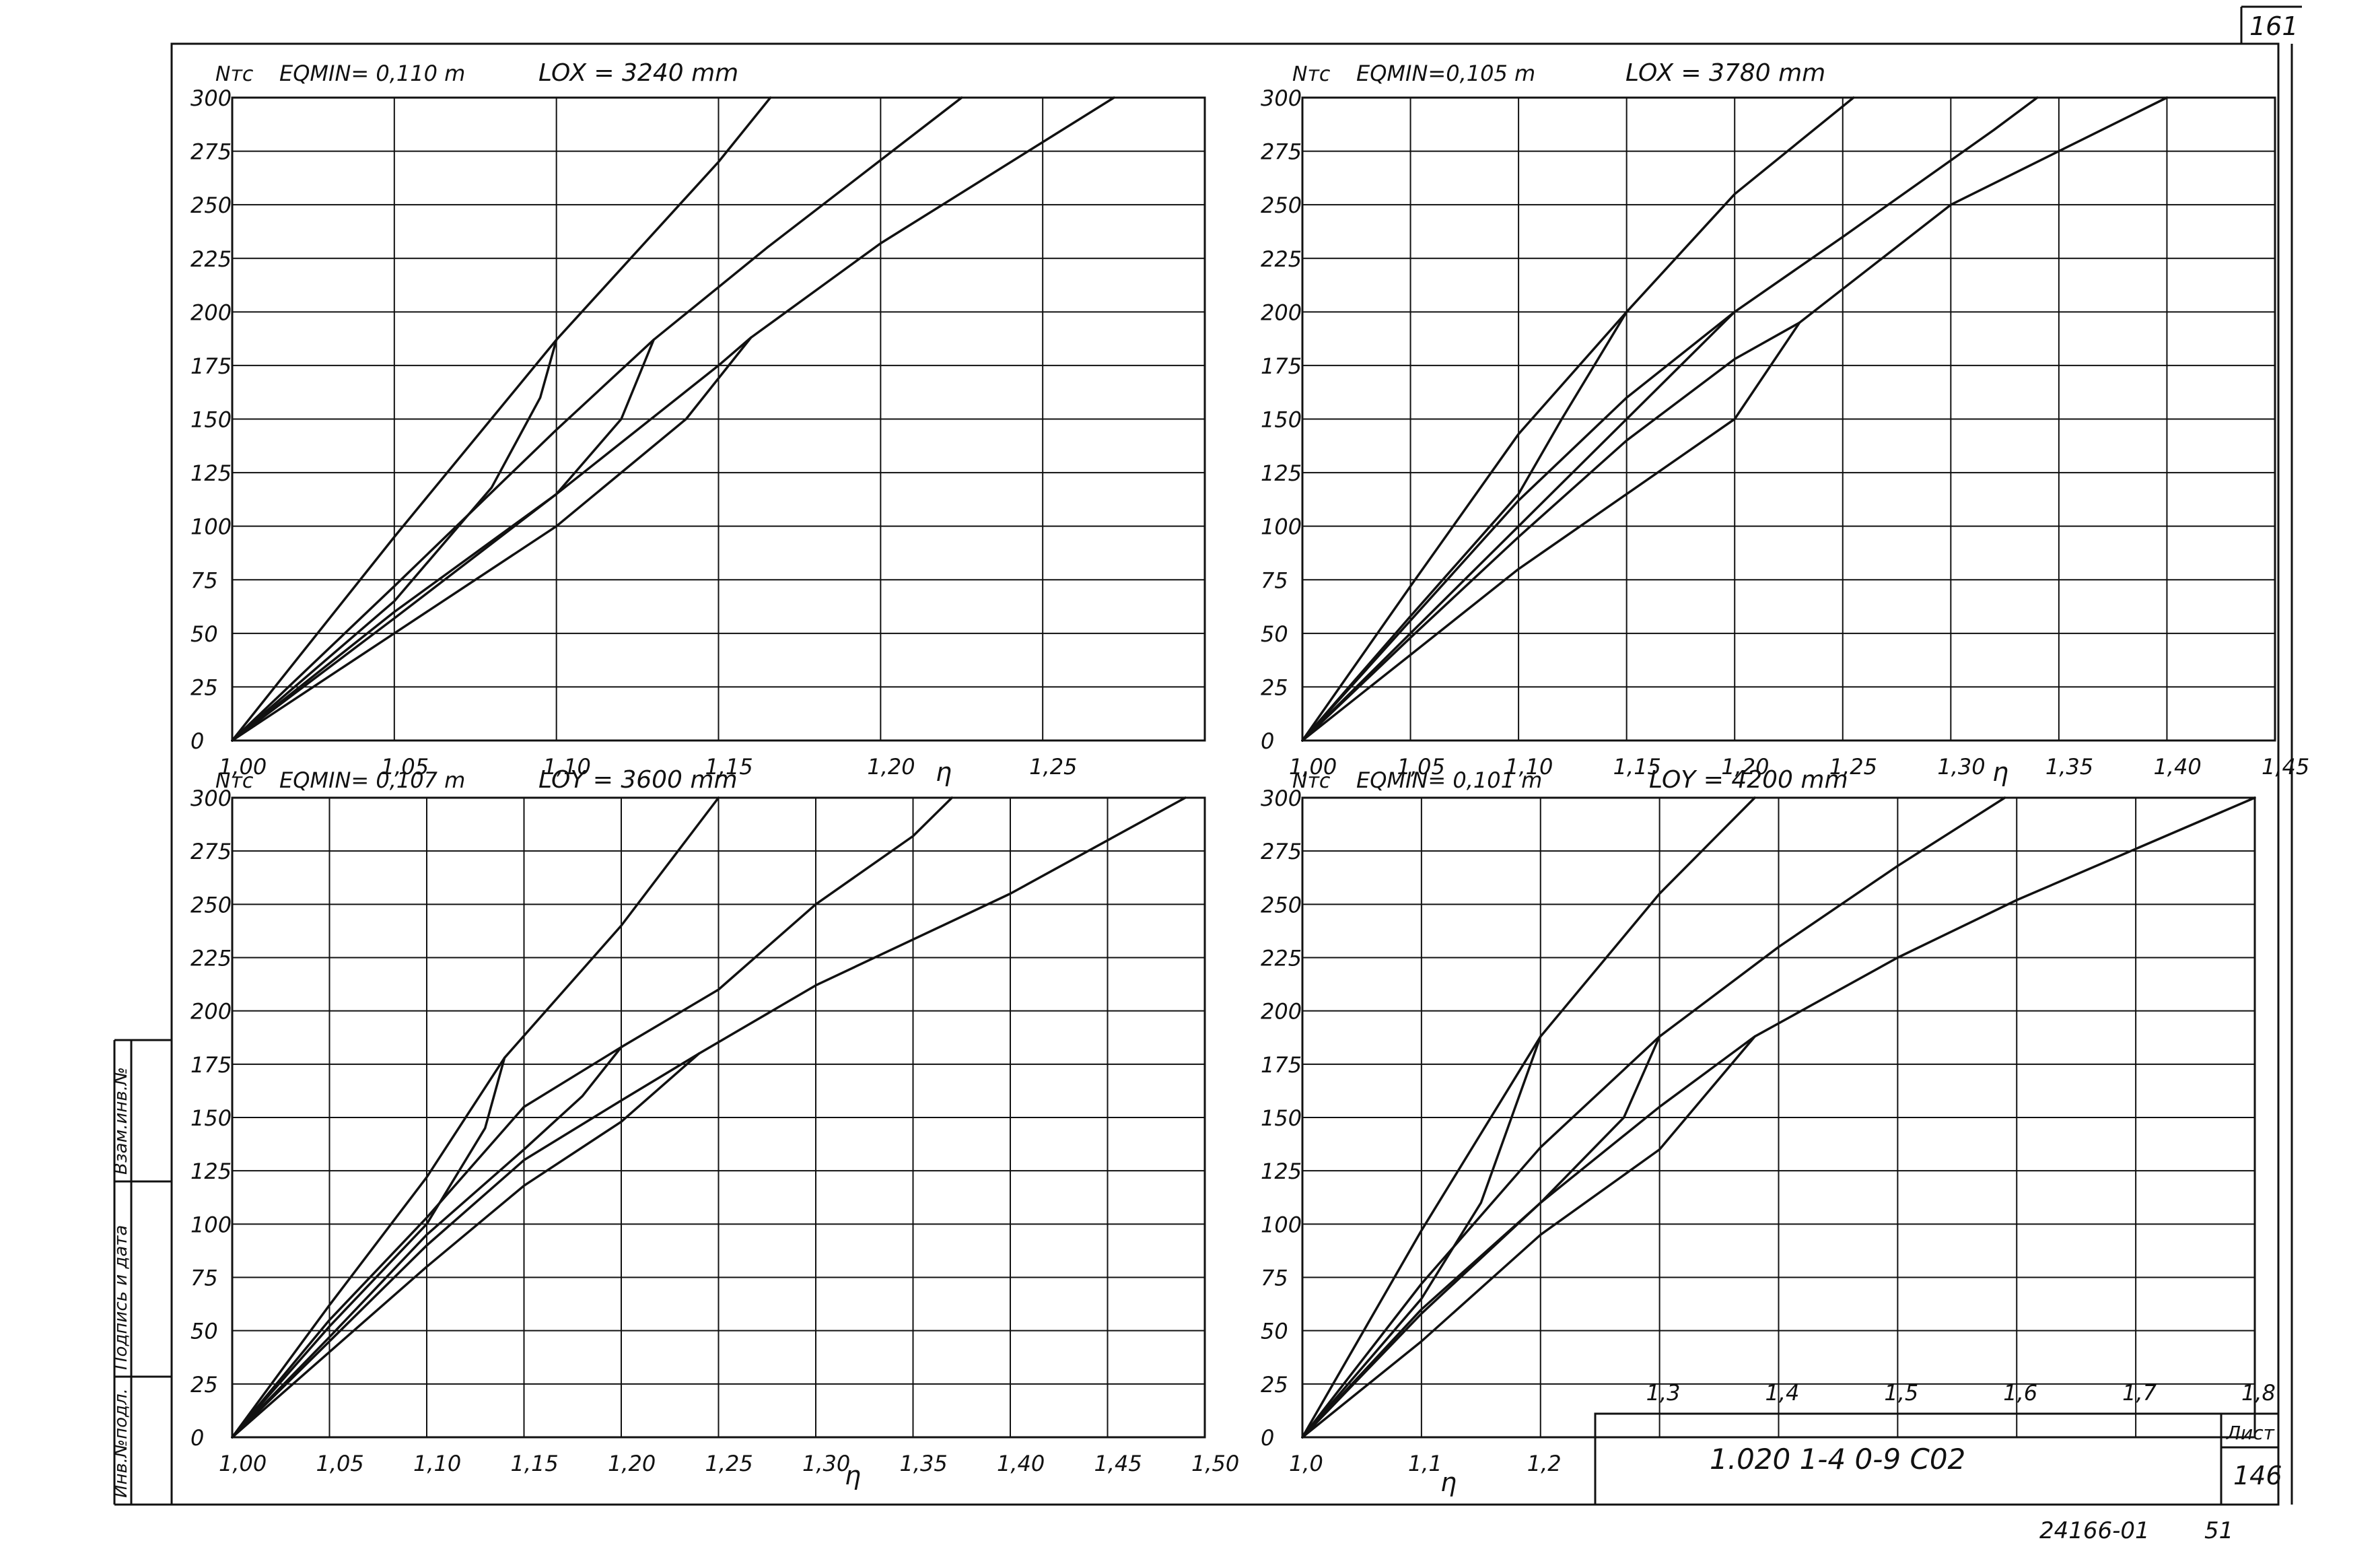  What do you see at coordinates (924, 1463) in the screenshot?
I see `chart-3-xtick-label: 1,35` at bounding box center [924, 1463].